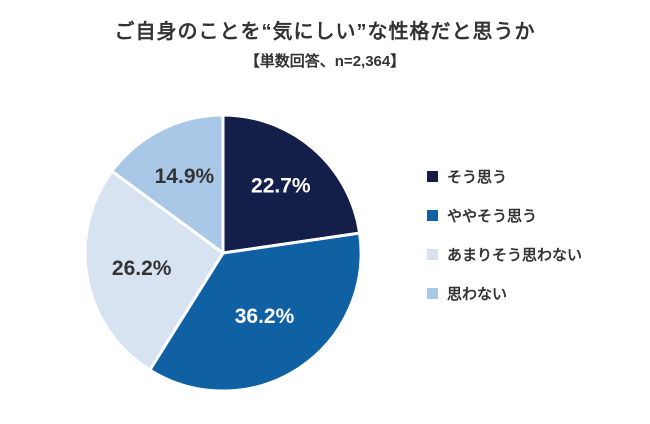  What do you see at coordinates (185, 176) in the screenshot?
I see `pie-label-3: 14.9%` at bounding box center [185, 176].